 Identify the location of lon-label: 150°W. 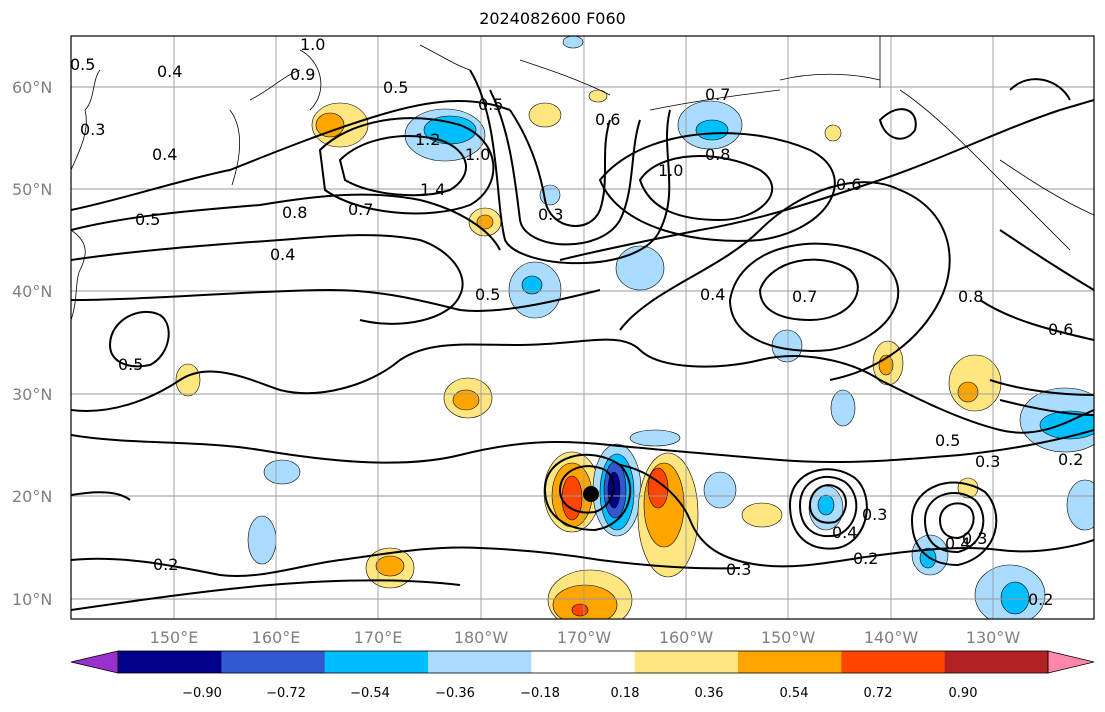
(788, 637).